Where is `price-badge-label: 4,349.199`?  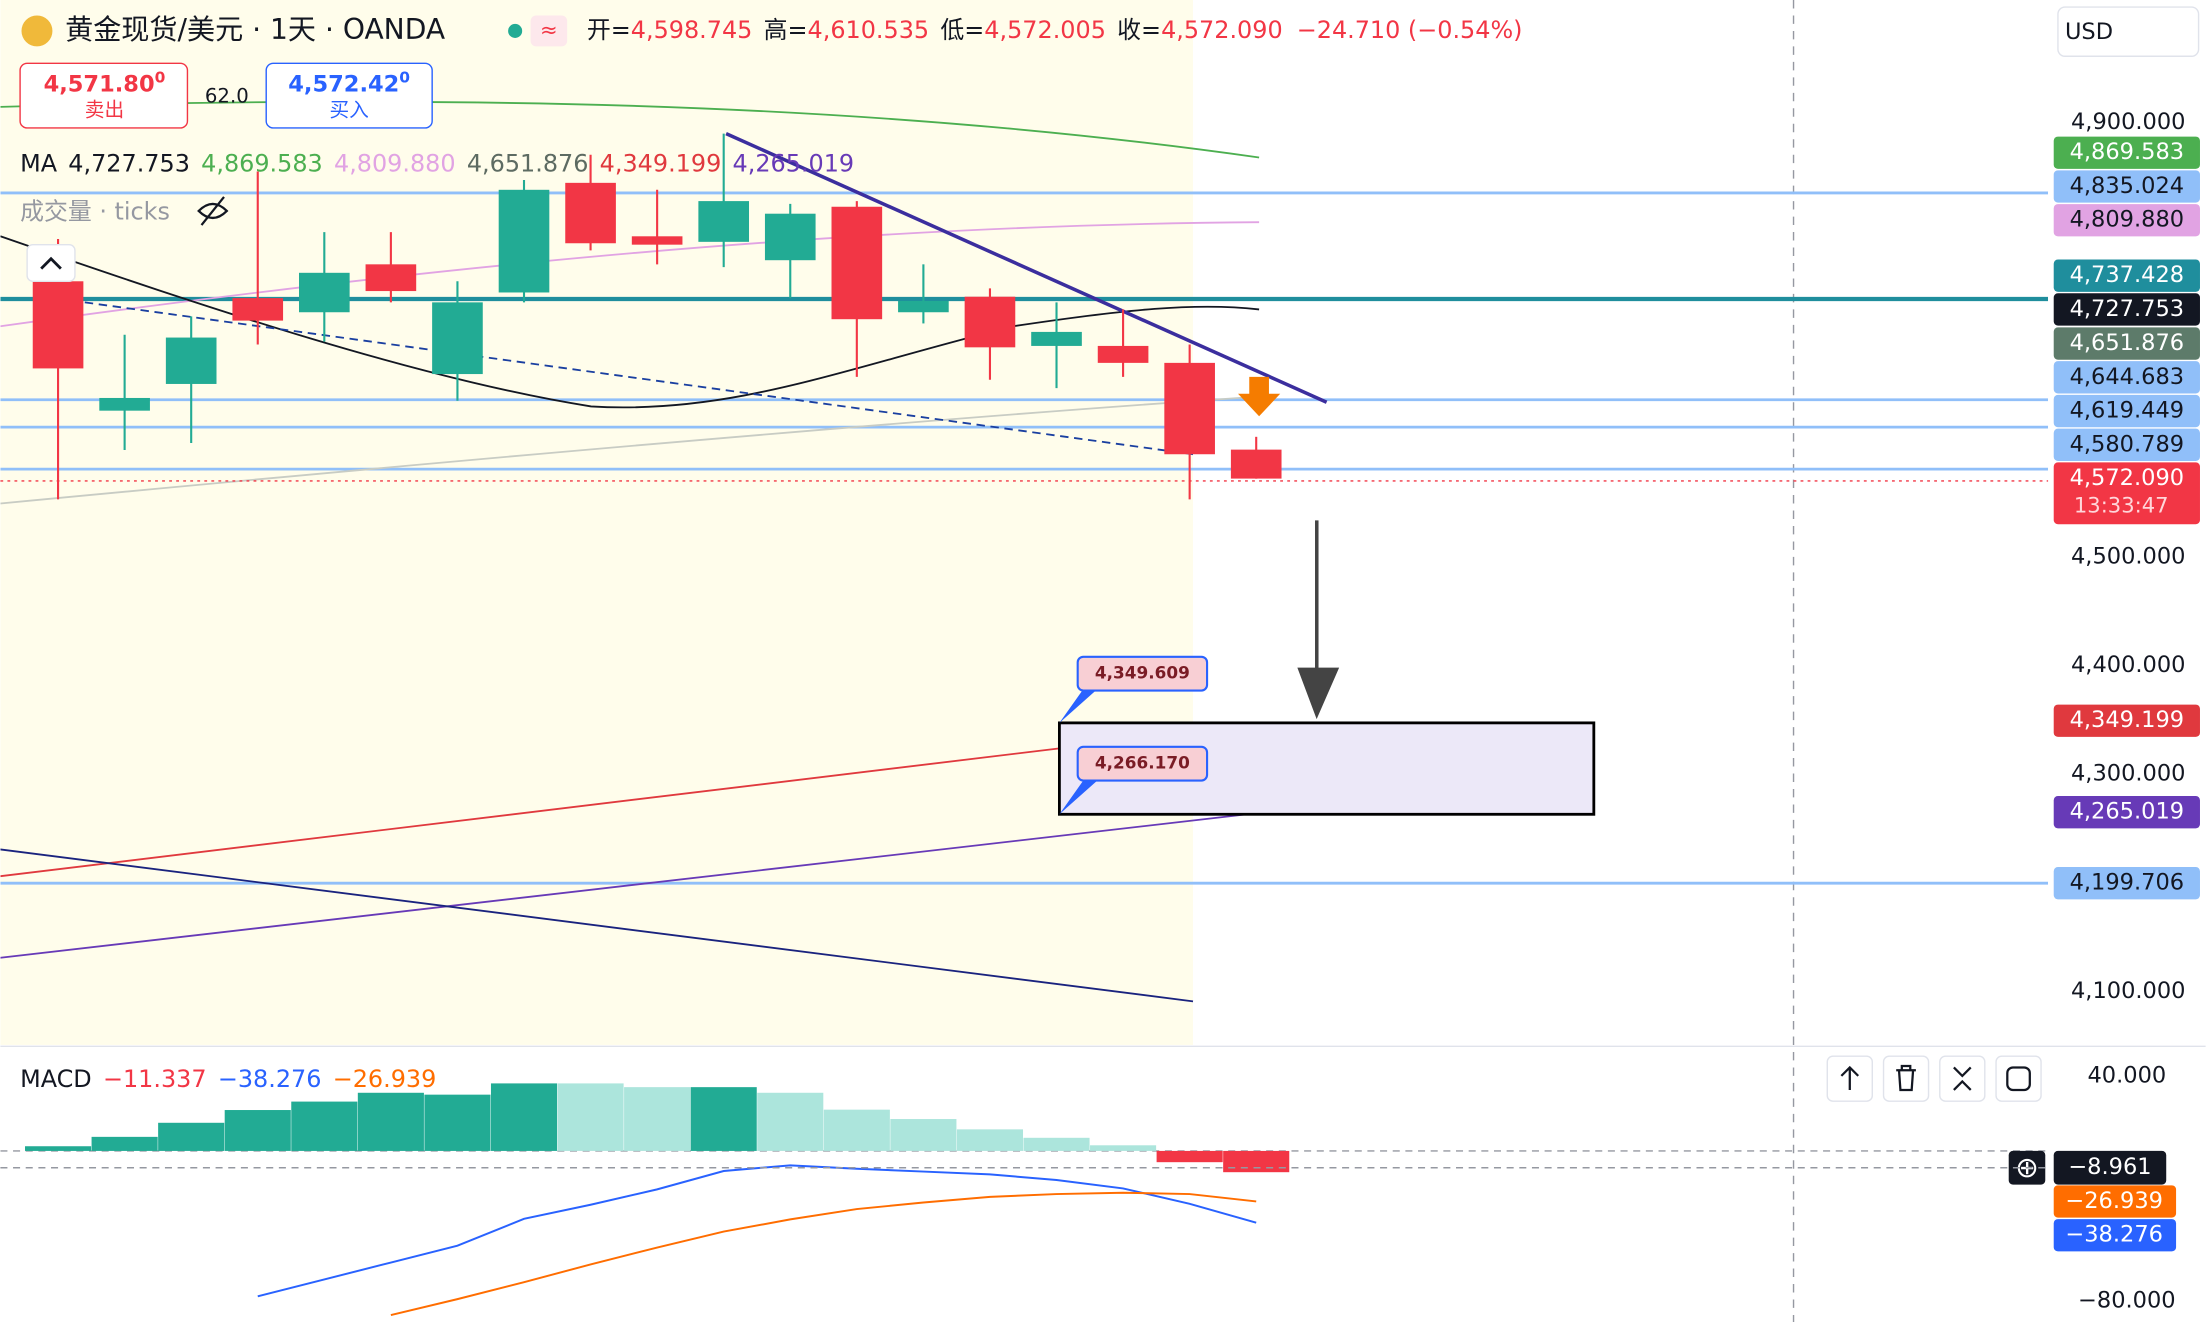
price-badge-label: 4,349.199 is located at coordinates (2127, 720).